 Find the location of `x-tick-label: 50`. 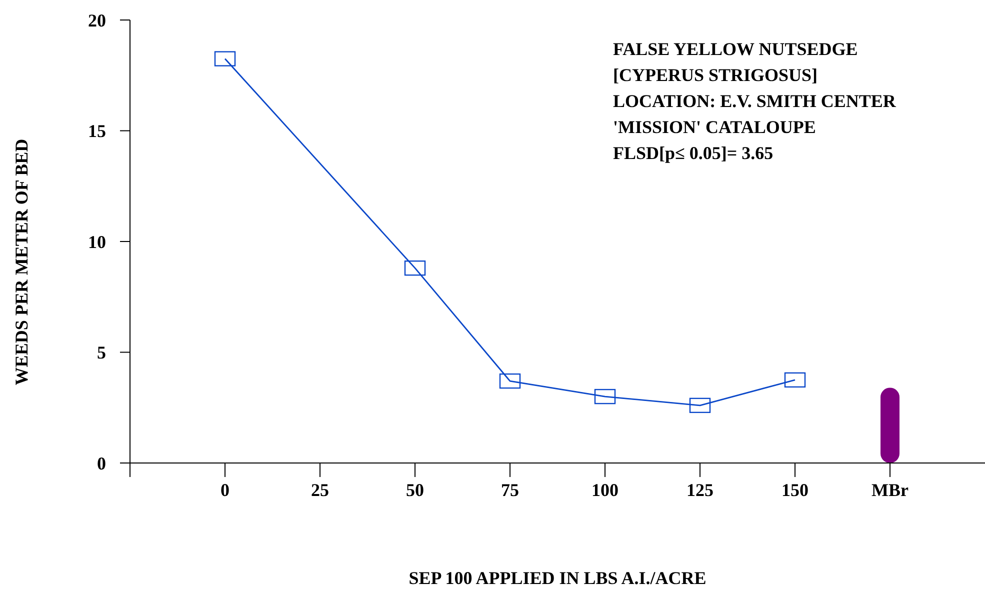

x-tick-label: 50 is located at coordinates (415, 490).